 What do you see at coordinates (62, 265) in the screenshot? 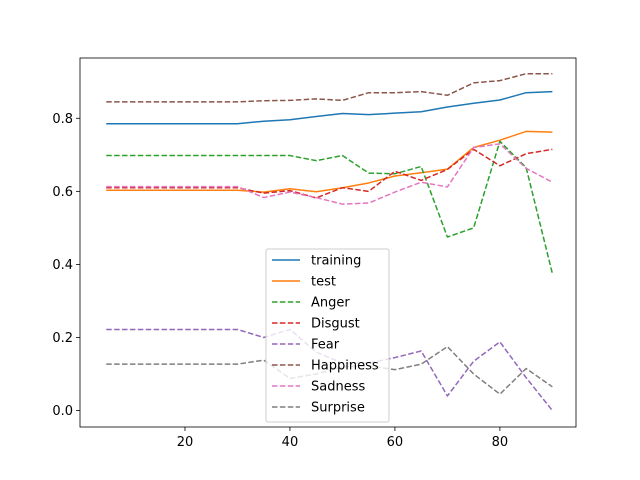
I see `y-tick-label: 0.4` at bounding box center [62, 265].